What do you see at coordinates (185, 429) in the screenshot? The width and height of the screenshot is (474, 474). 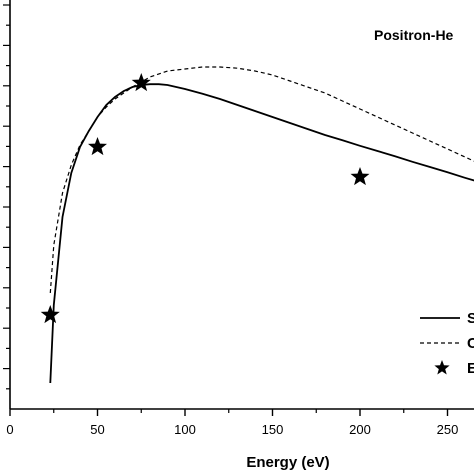 I see `x-tick-label-100: 100` at bounding box center [185, 429].